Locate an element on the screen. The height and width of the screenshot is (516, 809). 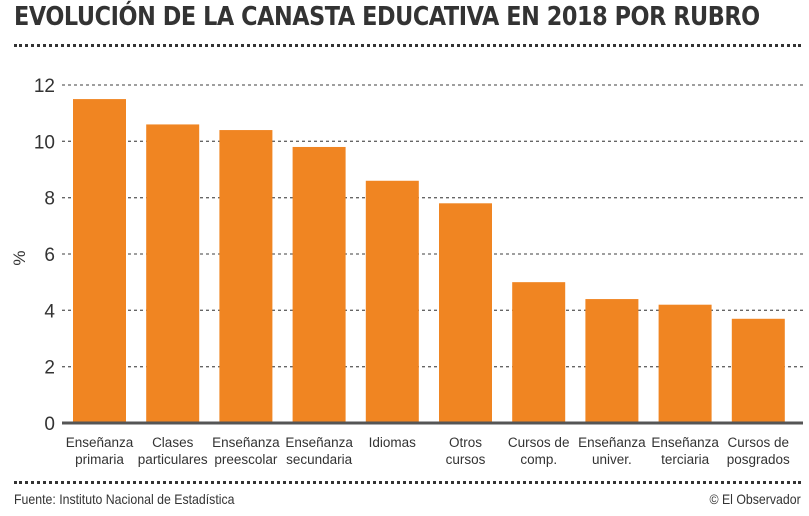
x-tick-label: Otros cursos is located at coordinates (466, 451).